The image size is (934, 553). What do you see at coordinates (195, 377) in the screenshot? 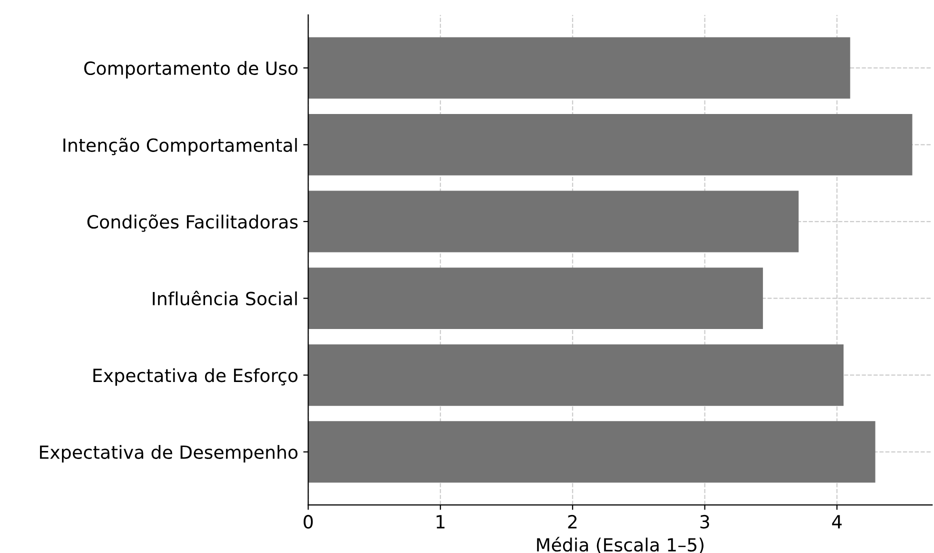
I see `y-tick-label: Expectativa de Esforço` at bounding box center [195, 377].